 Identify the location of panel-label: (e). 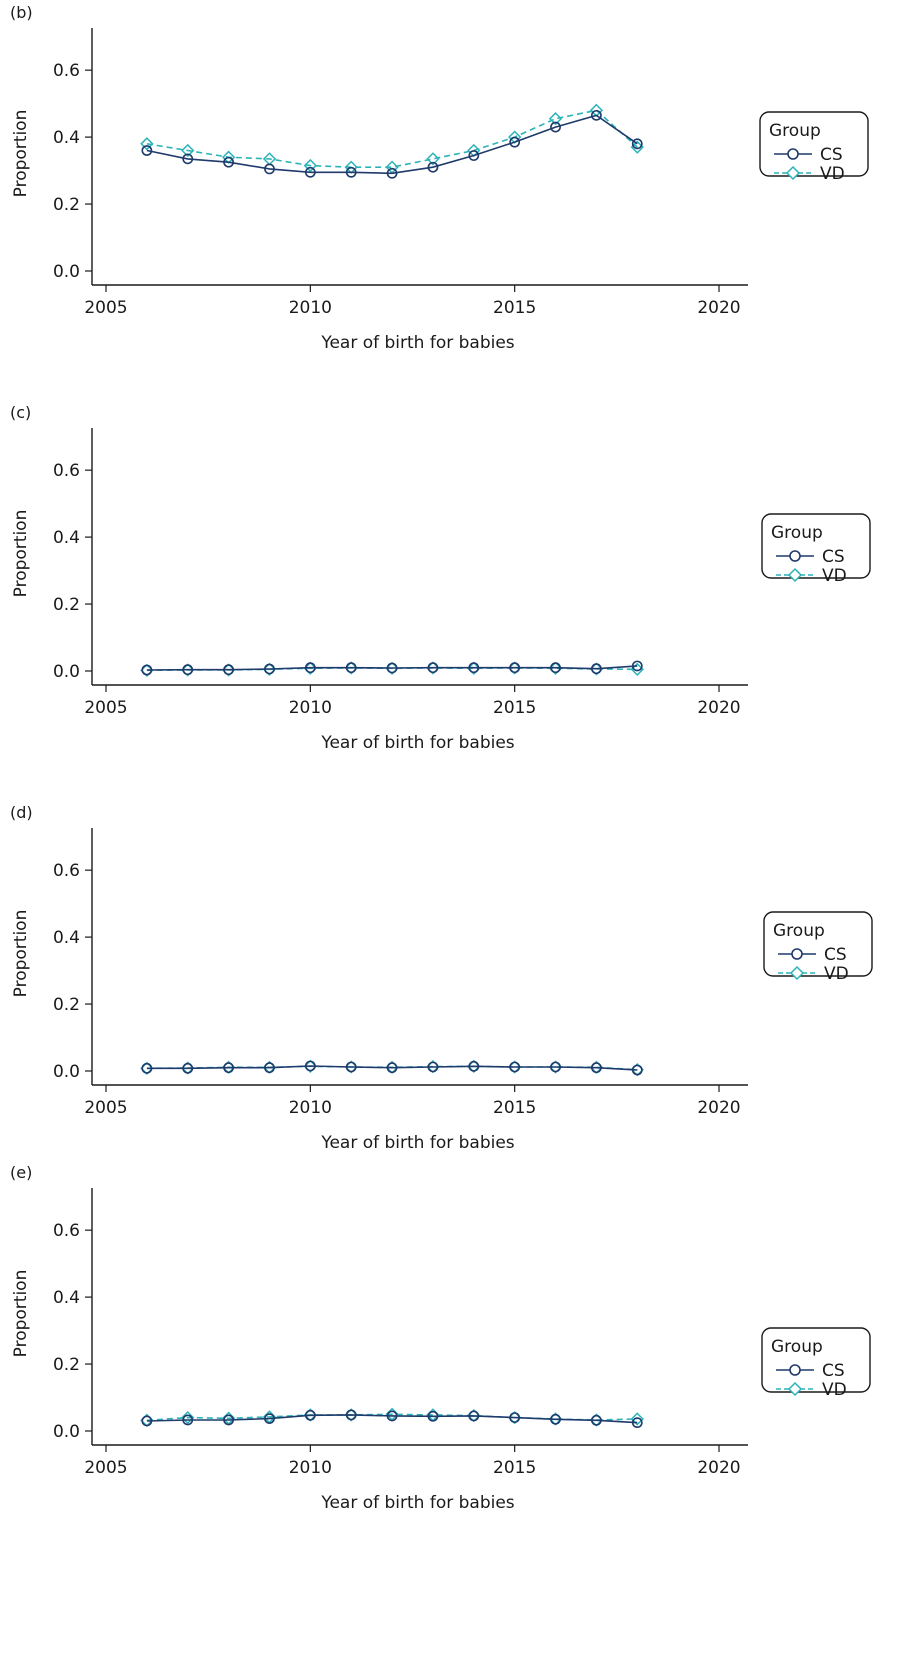
(21, 1172).